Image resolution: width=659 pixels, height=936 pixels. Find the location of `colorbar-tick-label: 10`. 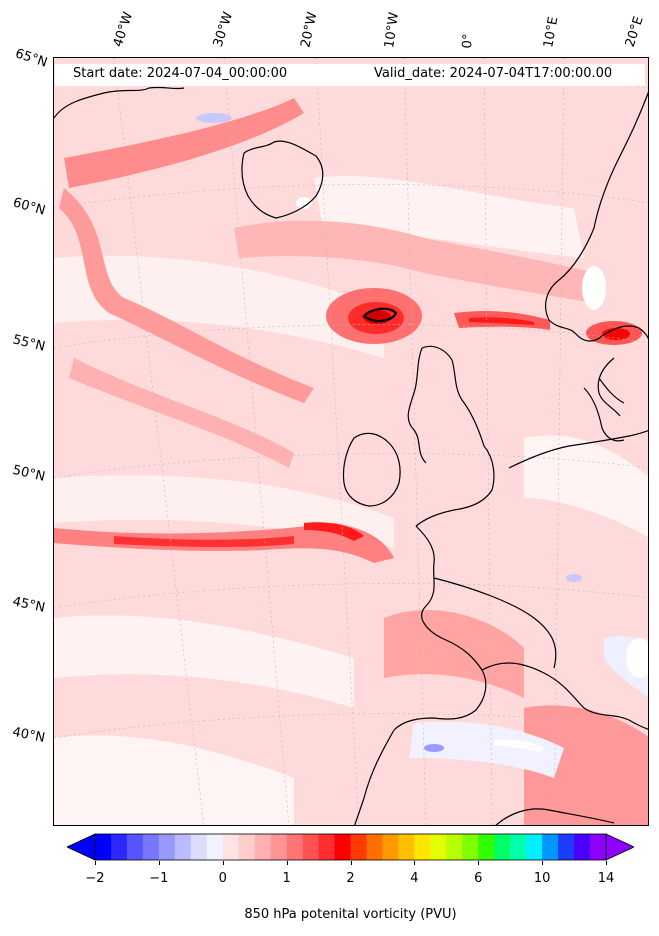

colorbar-tick-label: 10 is located at coordinates (542, 878).